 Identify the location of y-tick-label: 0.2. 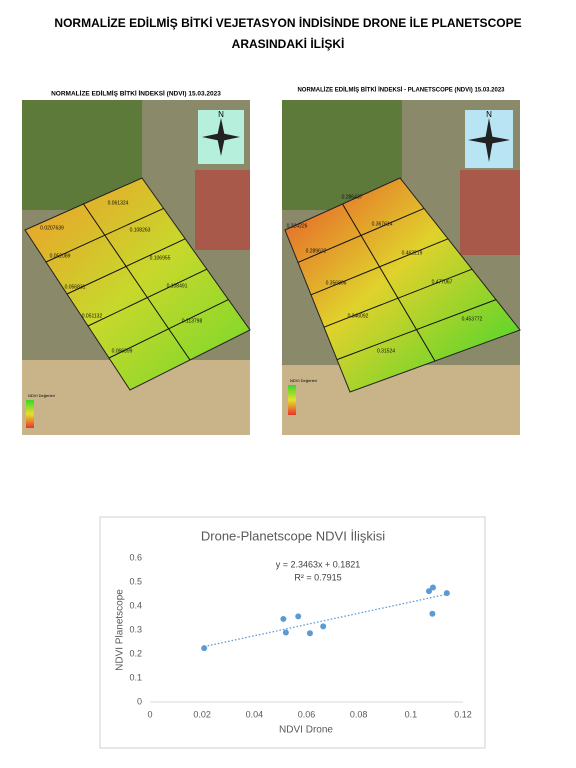
(135, 653).